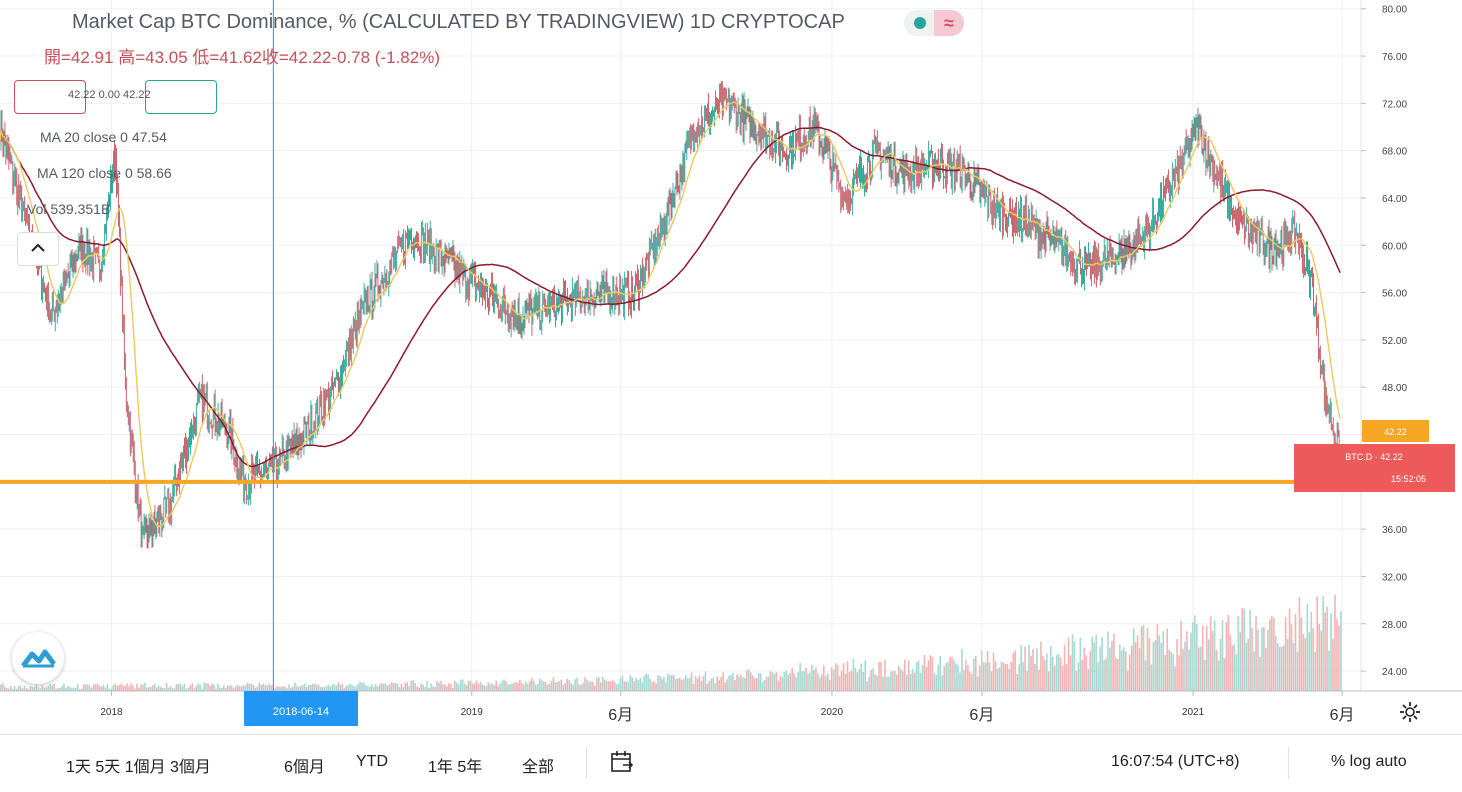 The image size is (1462, 792). What do you see at coordinates (69, 209) in the screenshot?
I see `volume-legend: Vol 539.351B` at bounding box center [69, 209].